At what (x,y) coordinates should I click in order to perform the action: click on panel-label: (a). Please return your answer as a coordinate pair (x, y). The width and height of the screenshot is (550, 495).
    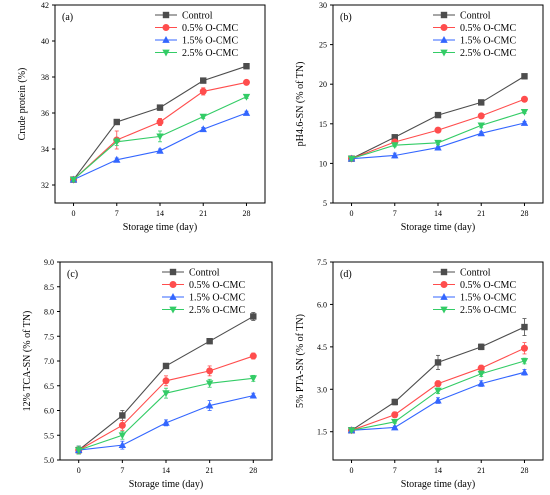
    Looking at the image, I should click on (67, 17).